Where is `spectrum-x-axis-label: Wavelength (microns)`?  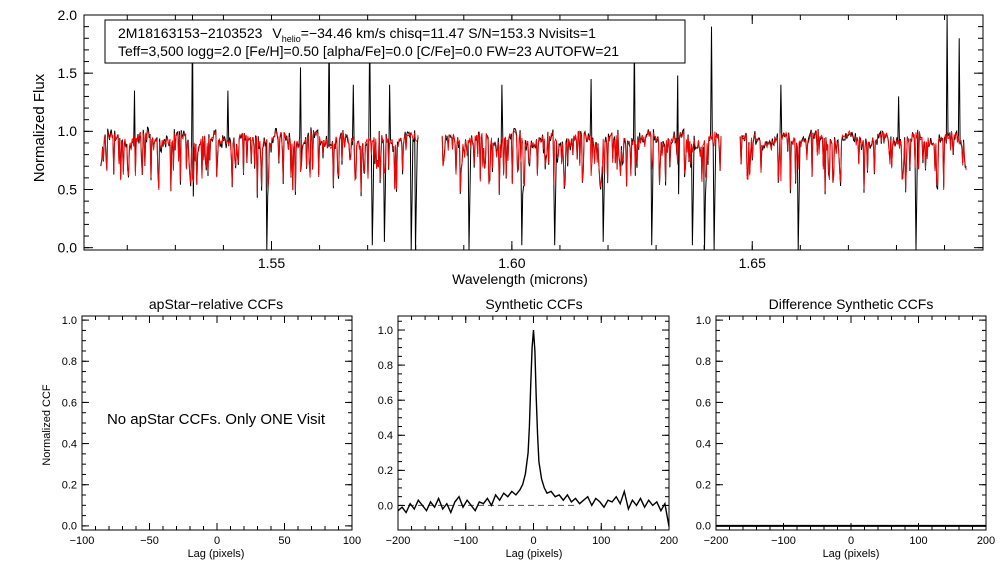
spectrum-x-axis-label: Wavelength (microns) is located at coordinates (520, 279).